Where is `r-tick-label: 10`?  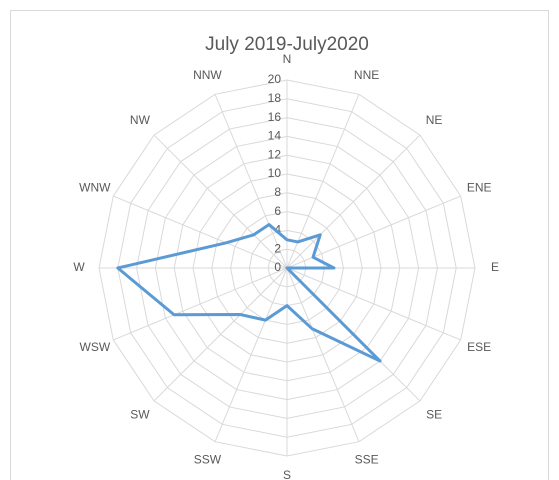
r-tick-label: 10 is located at coordinates (275, 173).